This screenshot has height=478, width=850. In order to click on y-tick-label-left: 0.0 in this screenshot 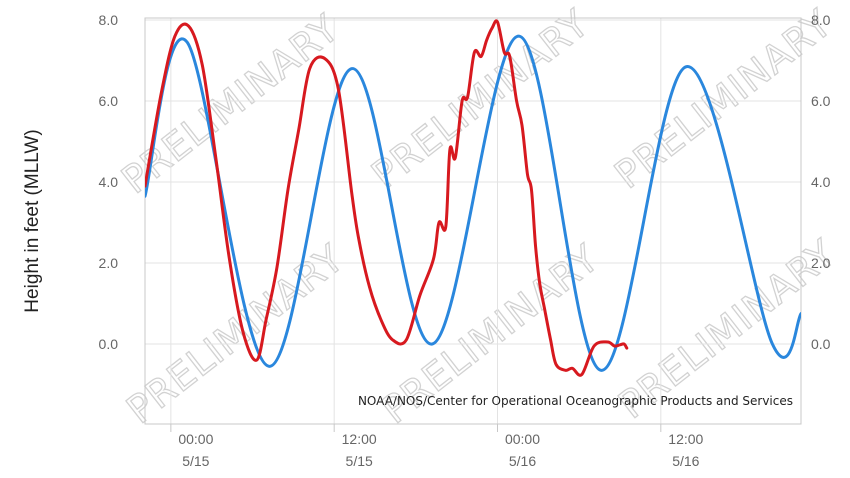, I will do `click(109, 344)`.